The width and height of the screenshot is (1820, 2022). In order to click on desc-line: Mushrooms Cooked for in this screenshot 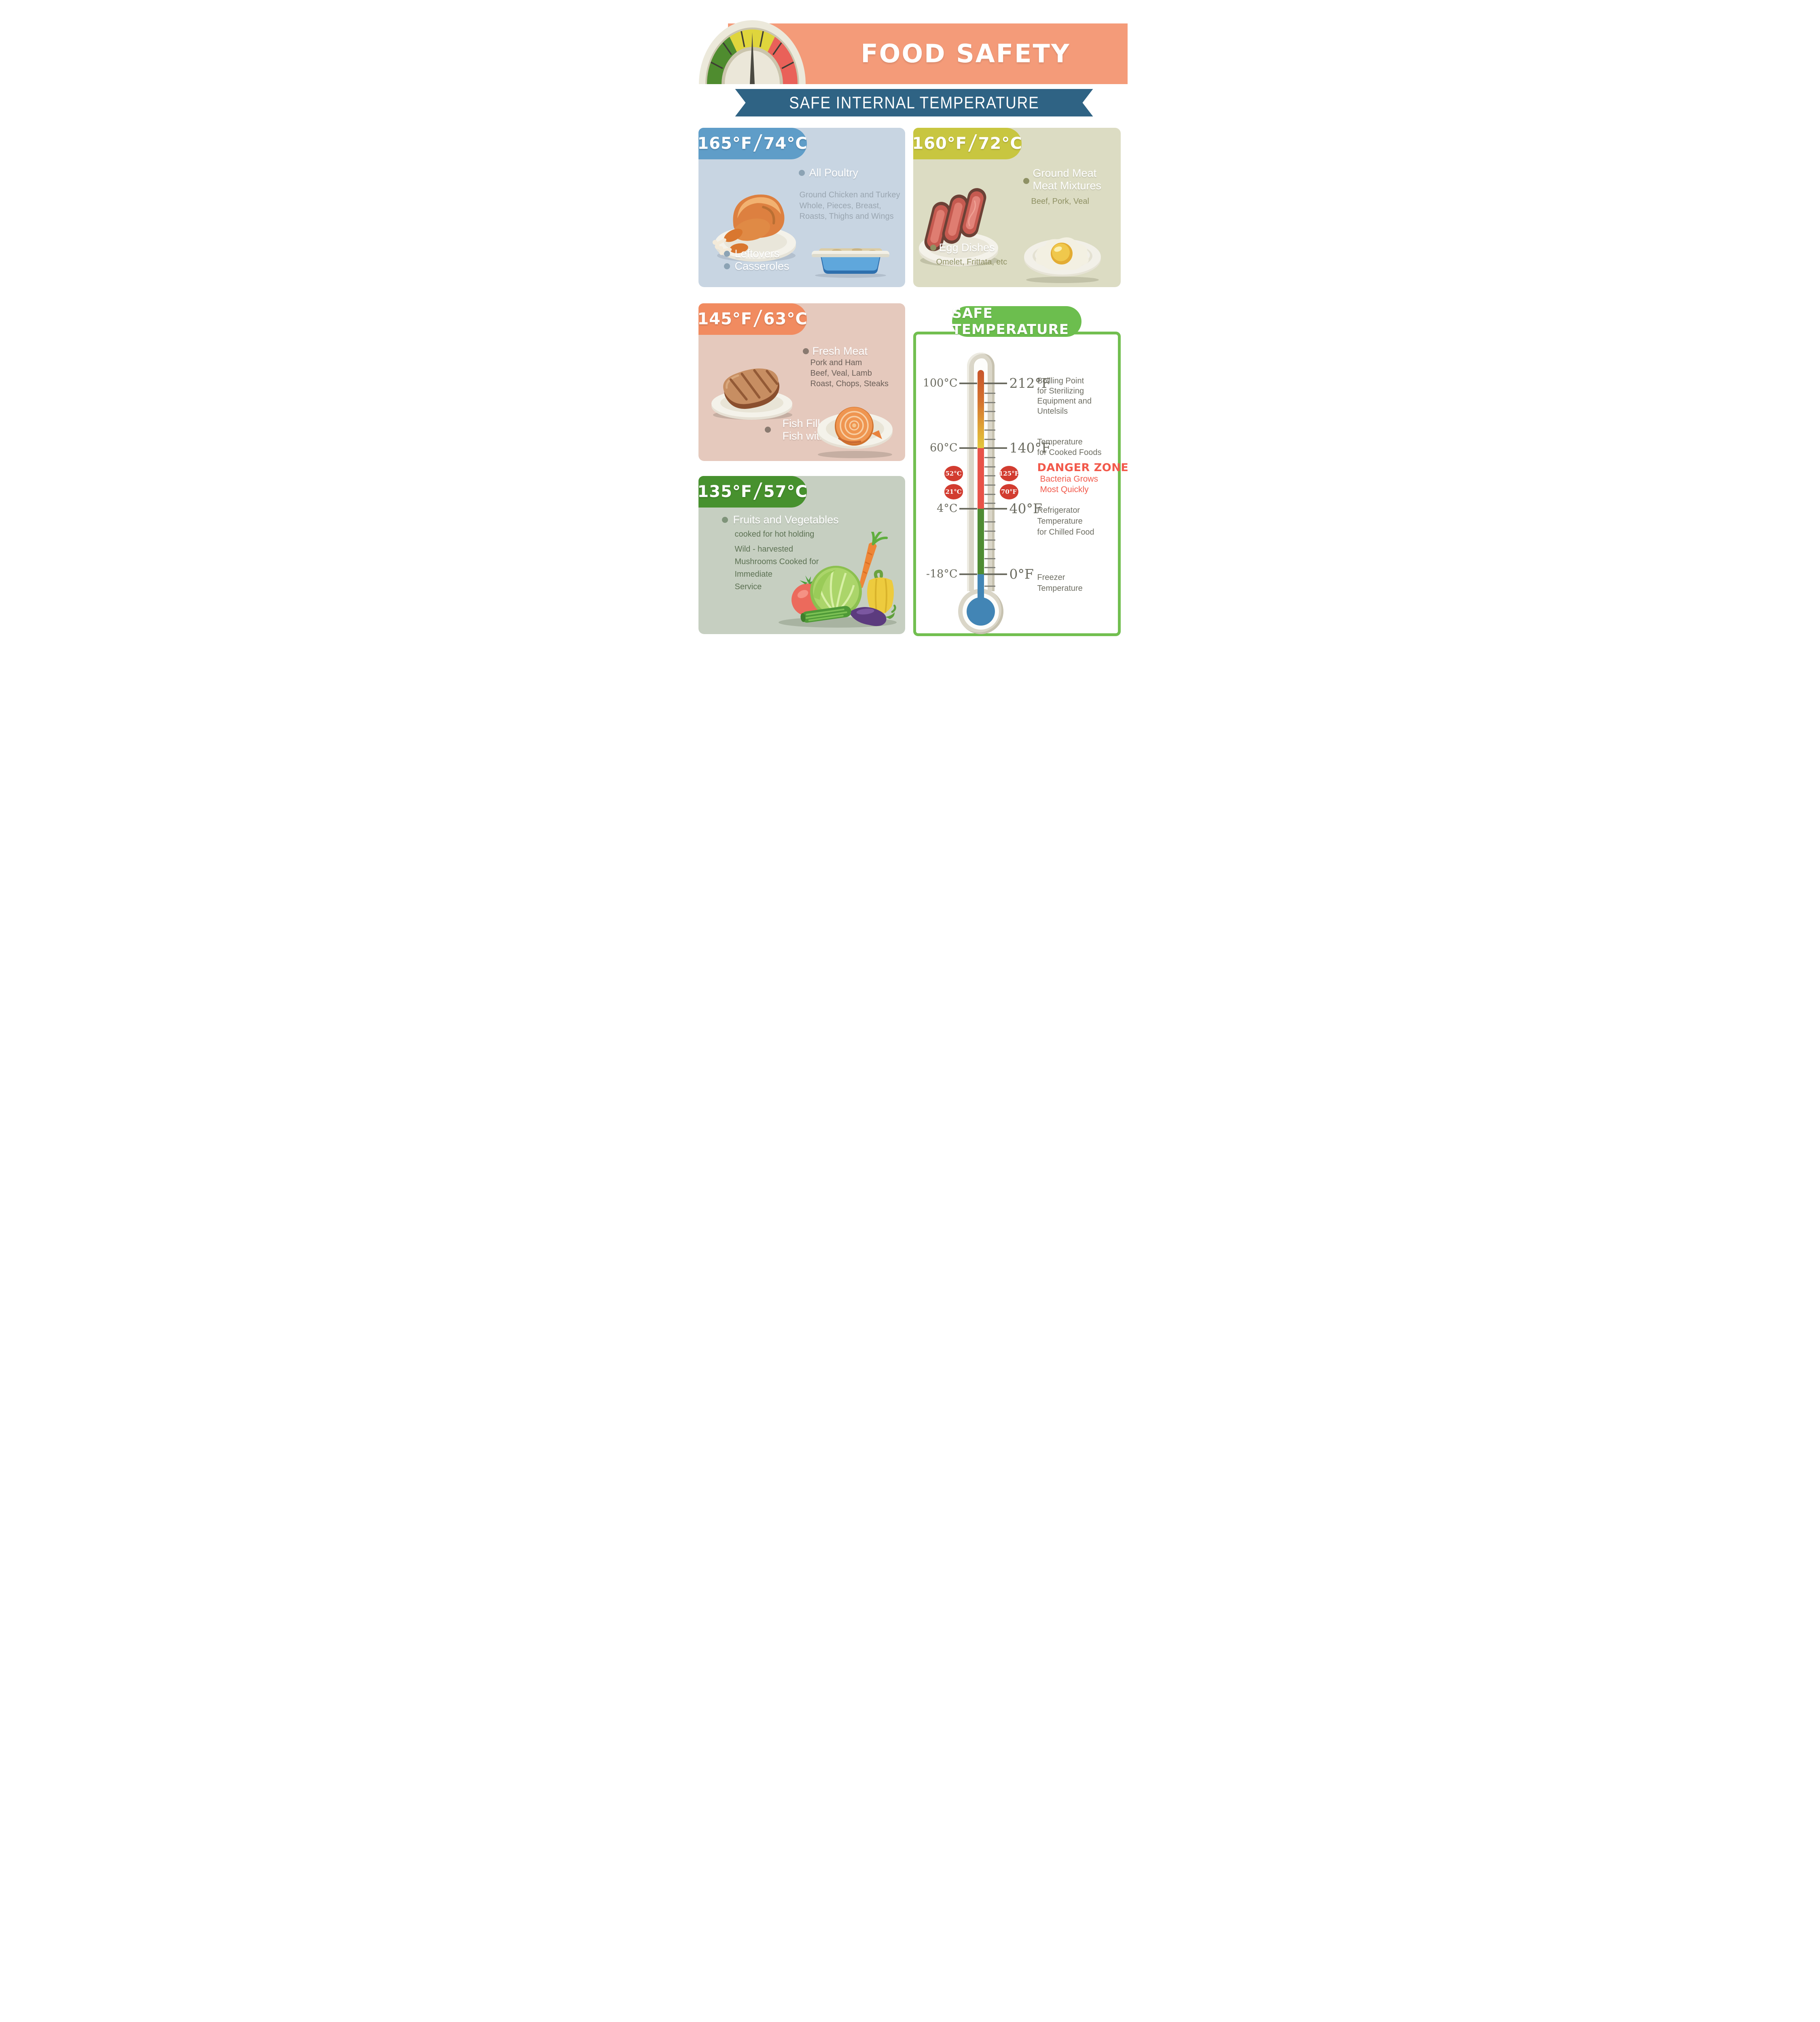, I will do `click(776, 561)`.